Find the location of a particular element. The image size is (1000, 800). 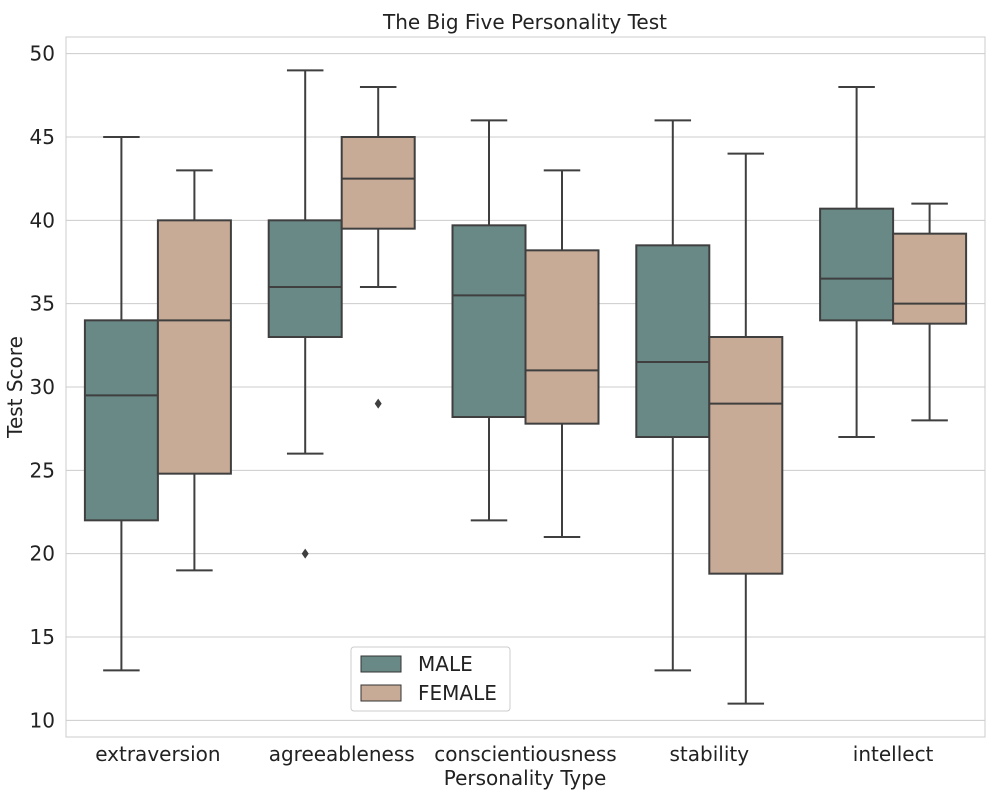

x-category-label: stability is located at coordinates (710, 754).